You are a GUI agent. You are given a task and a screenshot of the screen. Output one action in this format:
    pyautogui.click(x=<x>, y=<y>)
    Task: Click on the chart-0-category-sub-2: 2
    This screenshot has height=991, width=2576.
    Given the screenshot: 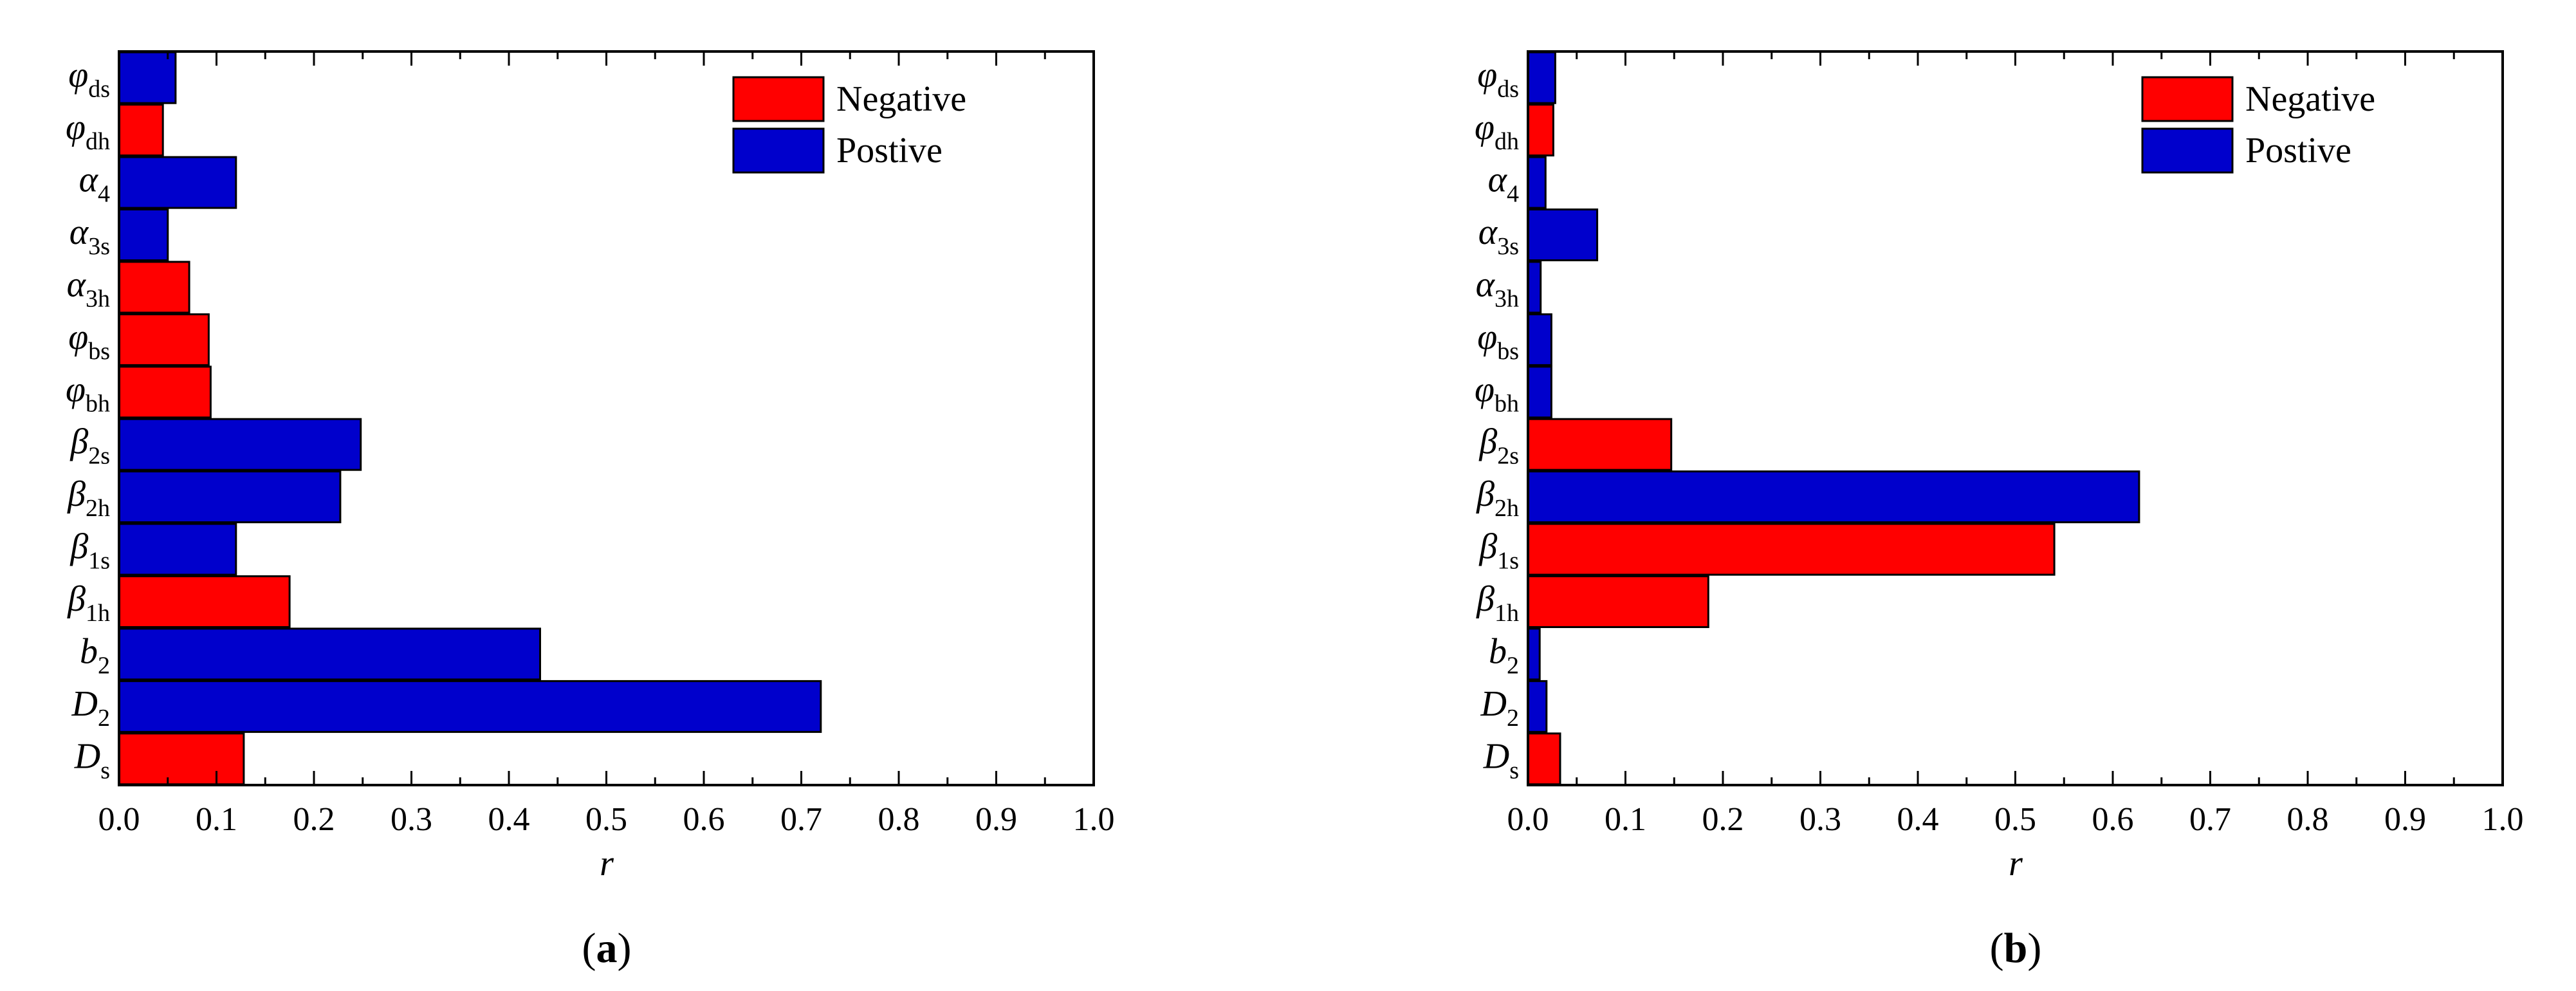 What is the action you would take?
    pyautogui.click(x=104, y=665)
    